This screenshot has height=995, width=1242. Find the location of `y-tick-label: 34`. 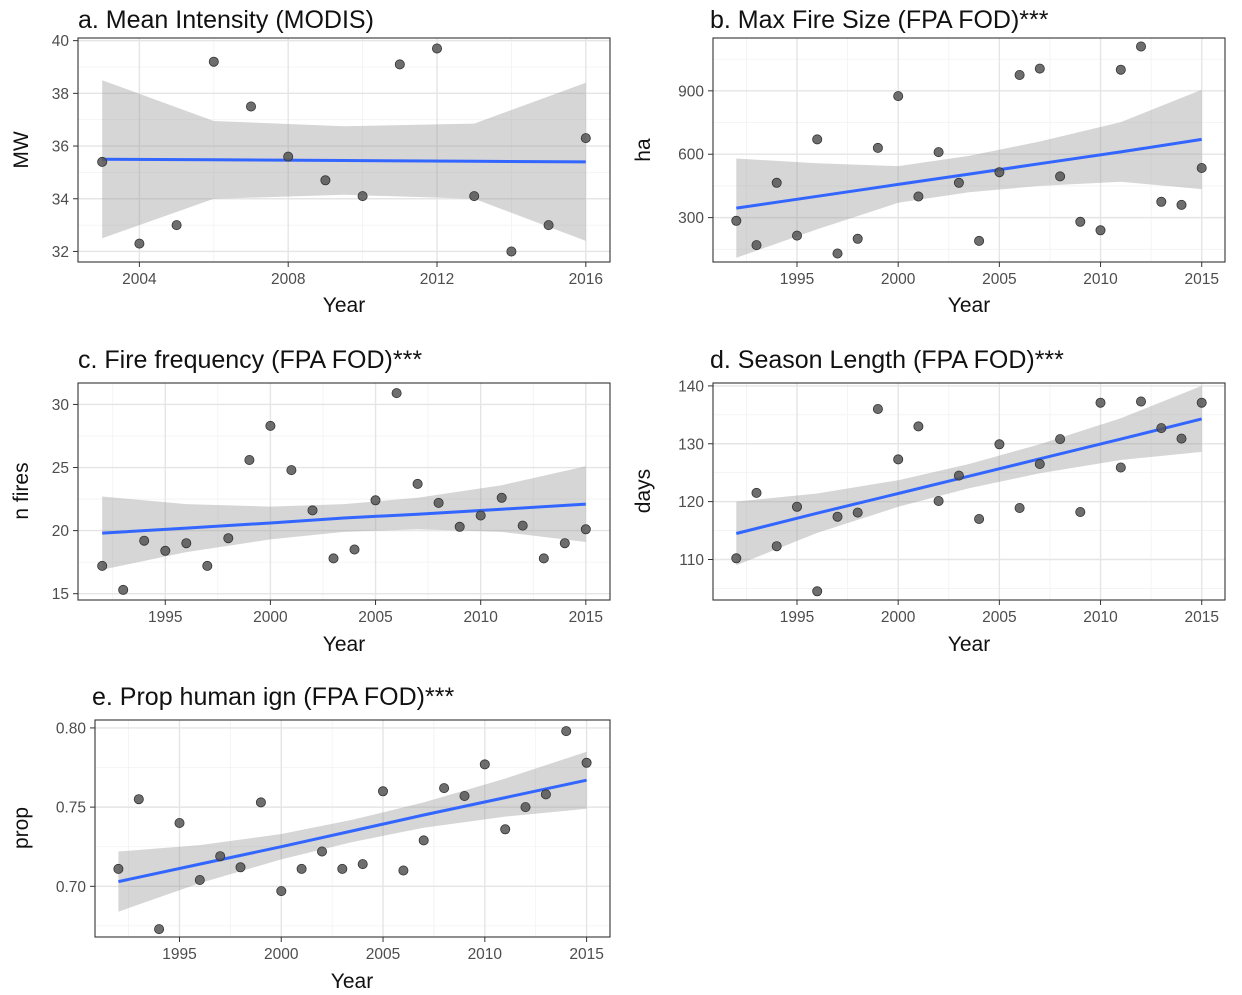

y-tick-label: 34 is located at coordinates (61, 199).